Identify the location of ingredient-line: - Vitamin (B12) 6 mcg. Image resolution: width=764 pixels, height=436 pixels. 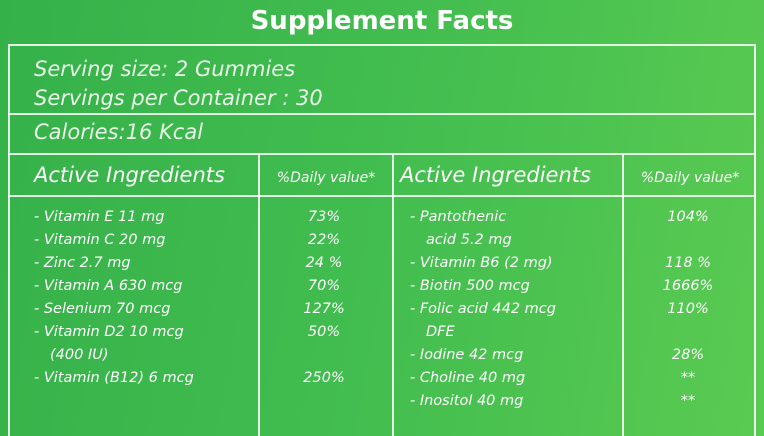
(114, 378).